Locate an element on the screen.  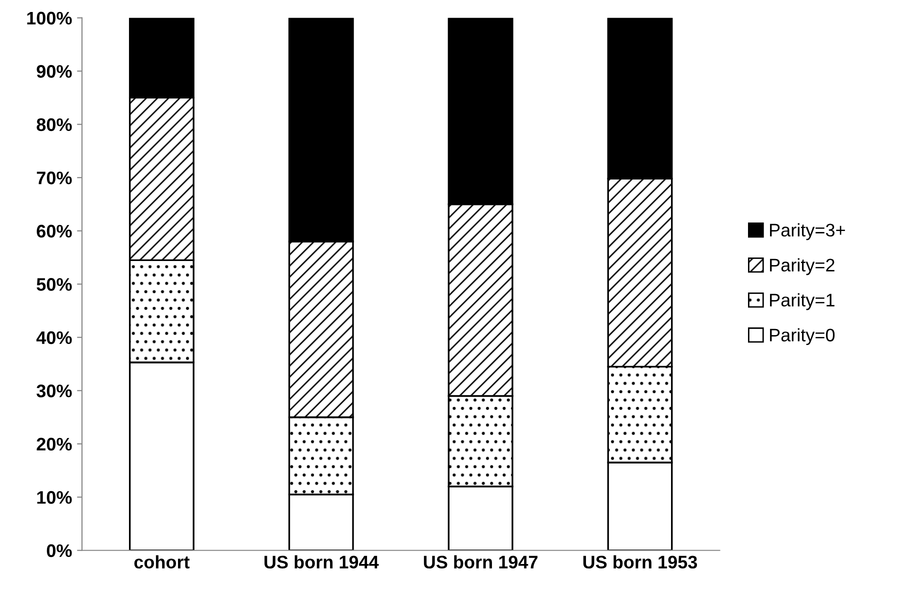
legend-label: Parity=0 is located at coordinates (802, 337).